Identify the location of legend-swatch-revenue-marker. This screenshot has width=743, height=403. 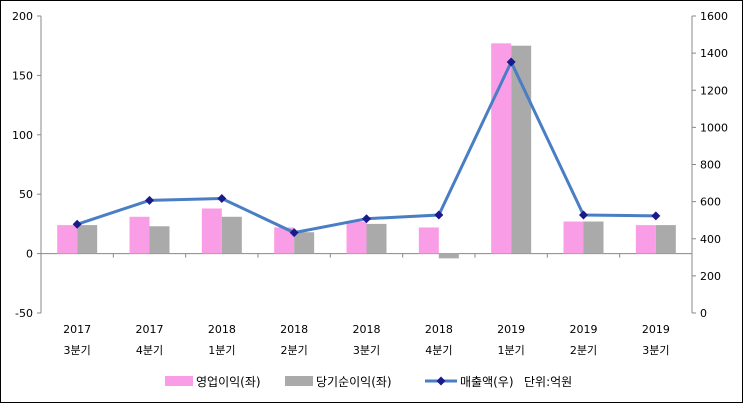
(441, 381).